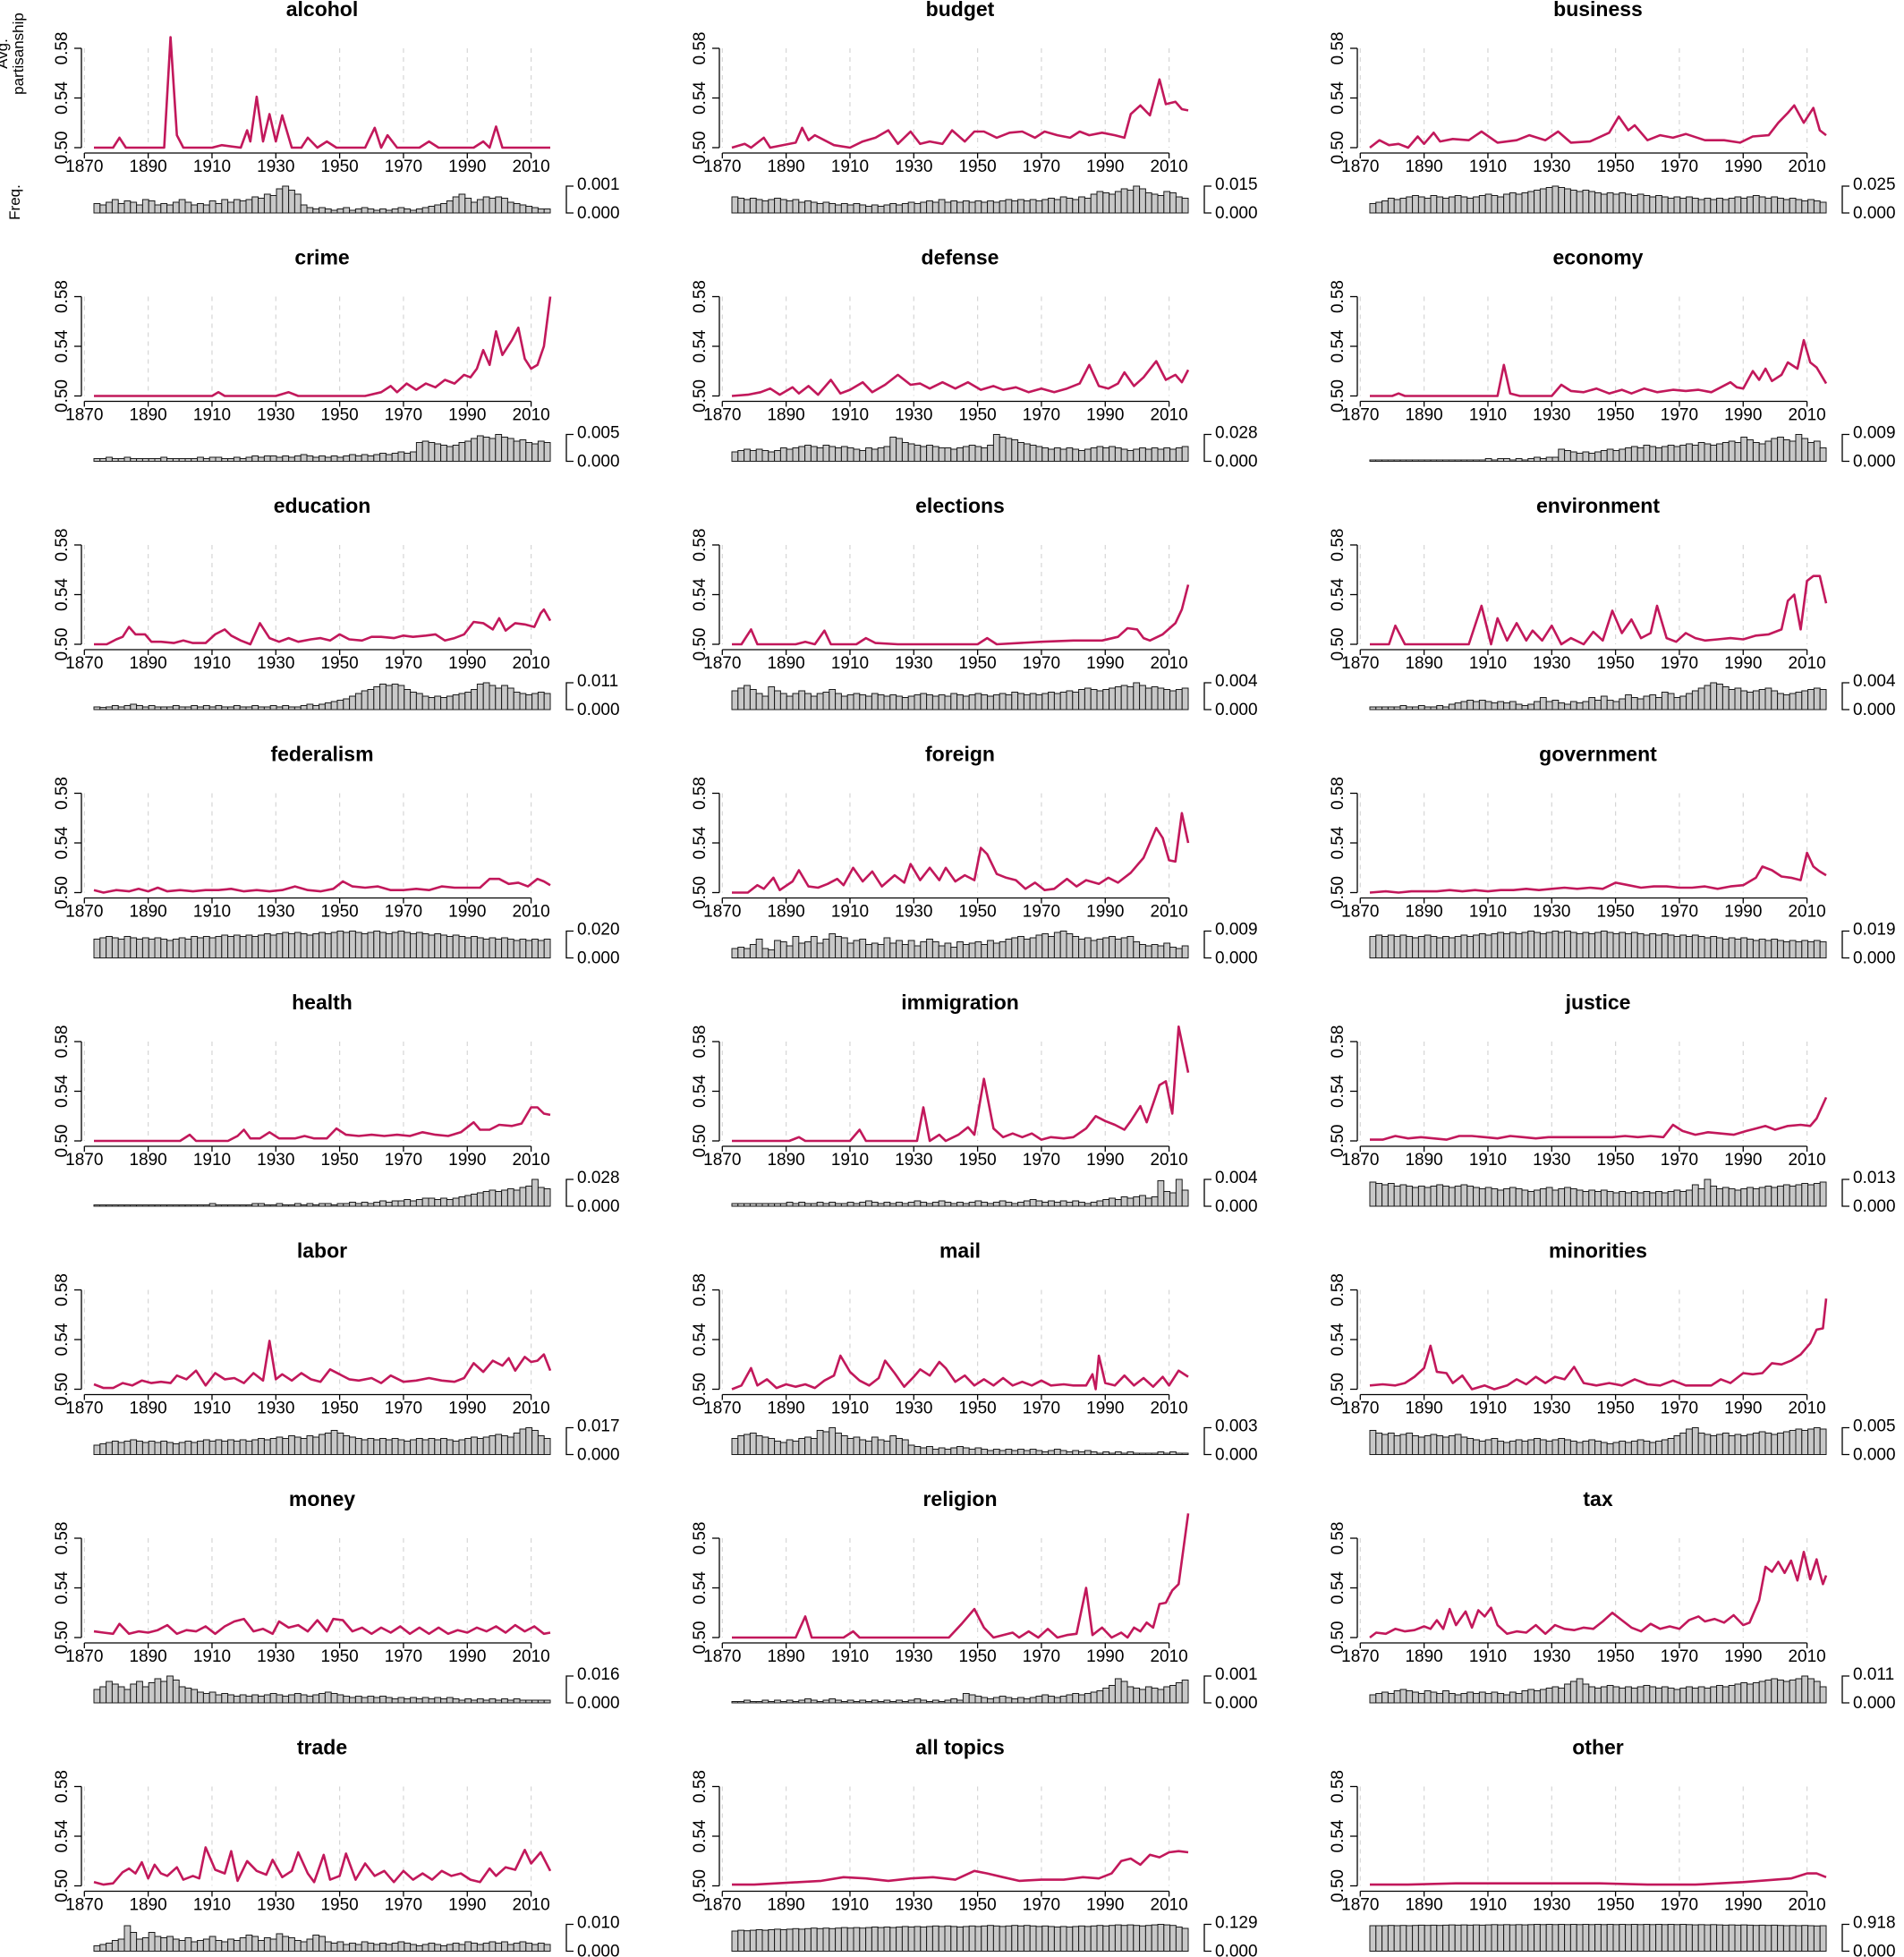  What do you see at coordinates (1236, 433) in the screenshot?
I see `freq-max-label: 0.028` at bounding box center [1236, 433].